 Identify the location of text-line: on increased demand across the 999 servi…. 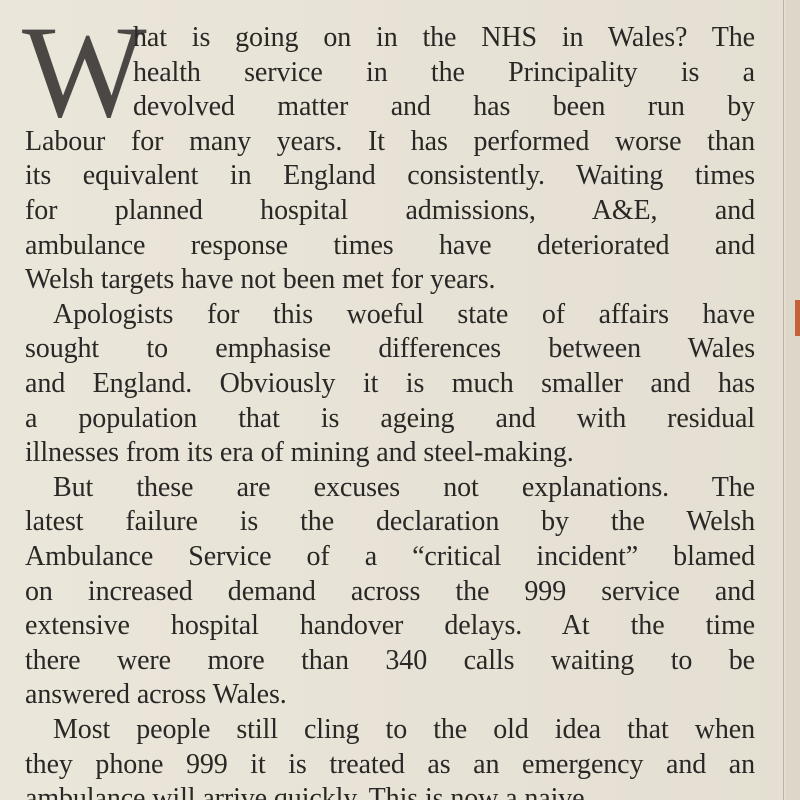
(390, 591).